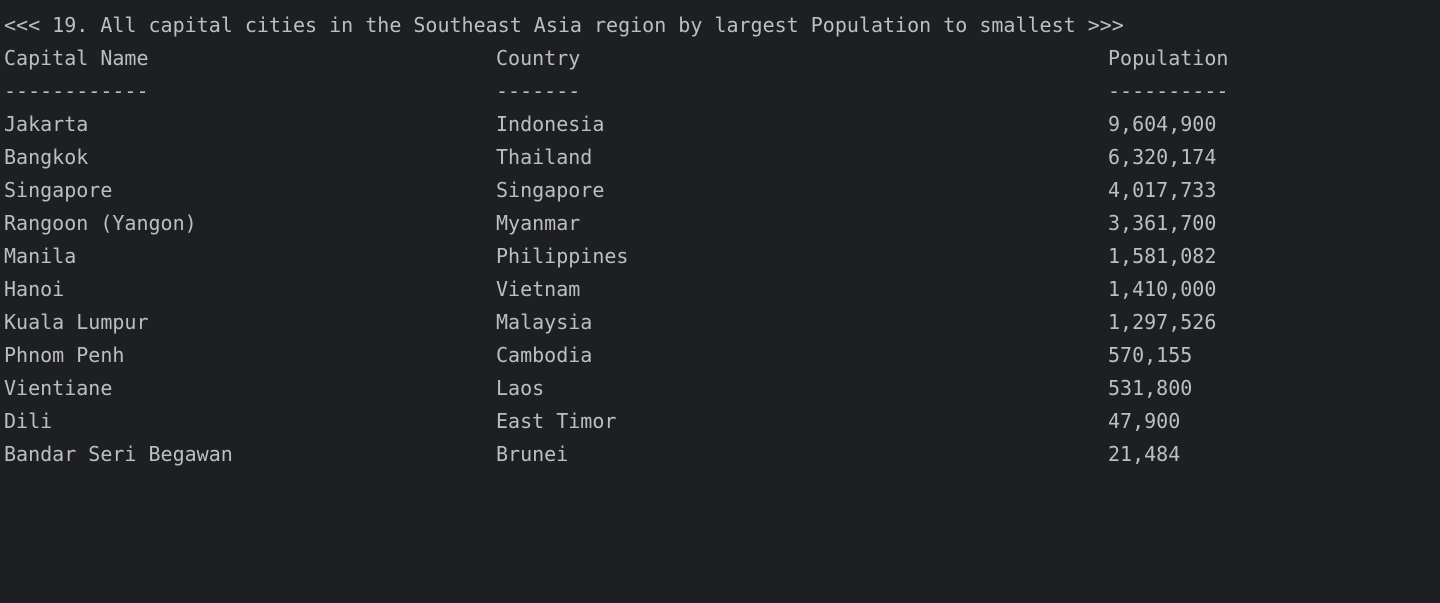 The width and height of the screenshot is (1440, 603). I want to click on cell-population: 1,297,526, so click(1162, 322).